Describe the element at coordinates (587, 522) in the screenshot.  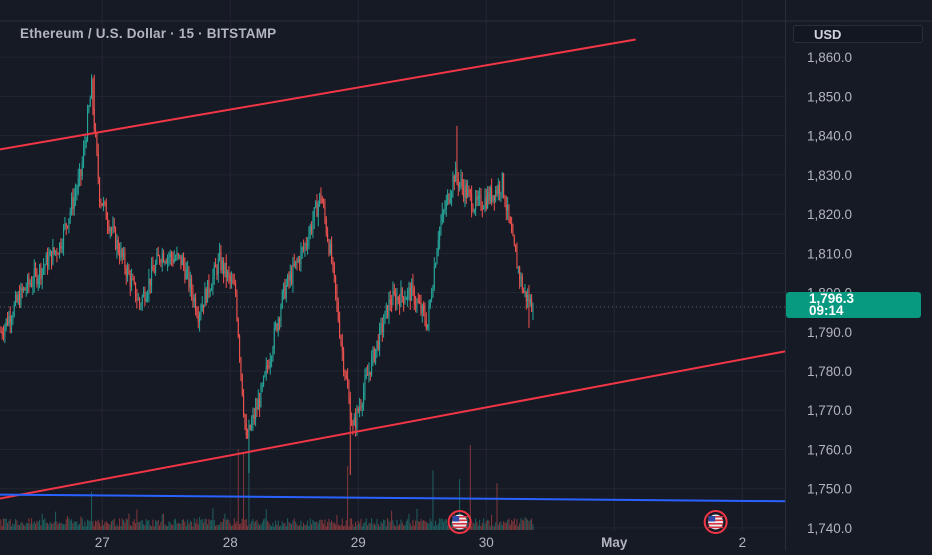
I see `events-layer` at that location.